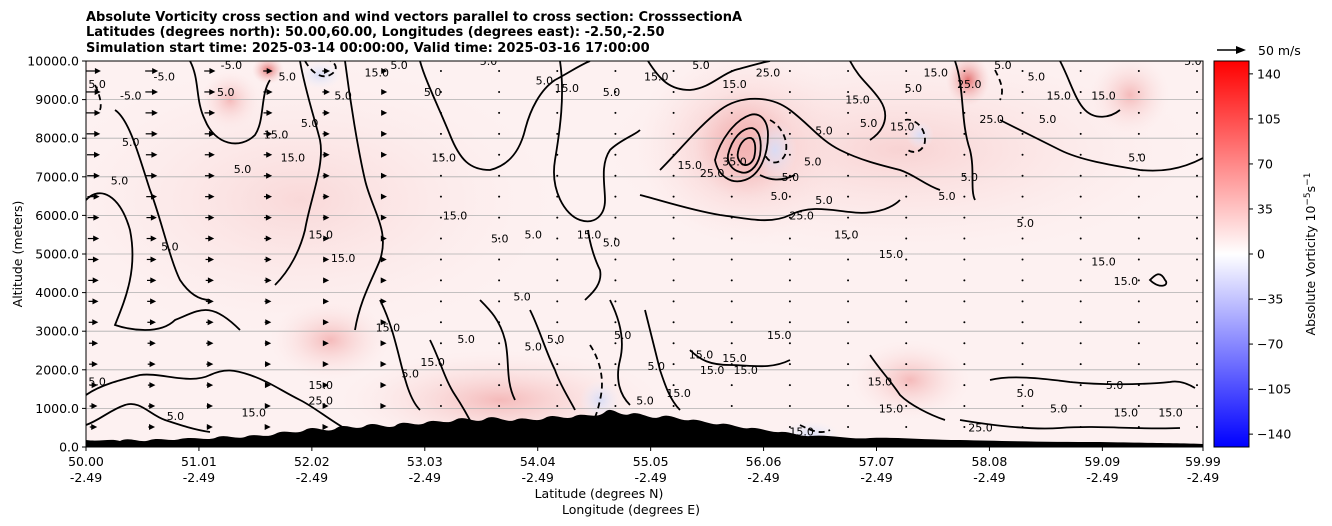  What do you see at coordinates (98, 97) in the screenshot?
I see `negative-contour-line` at bounding box center [98, 97].